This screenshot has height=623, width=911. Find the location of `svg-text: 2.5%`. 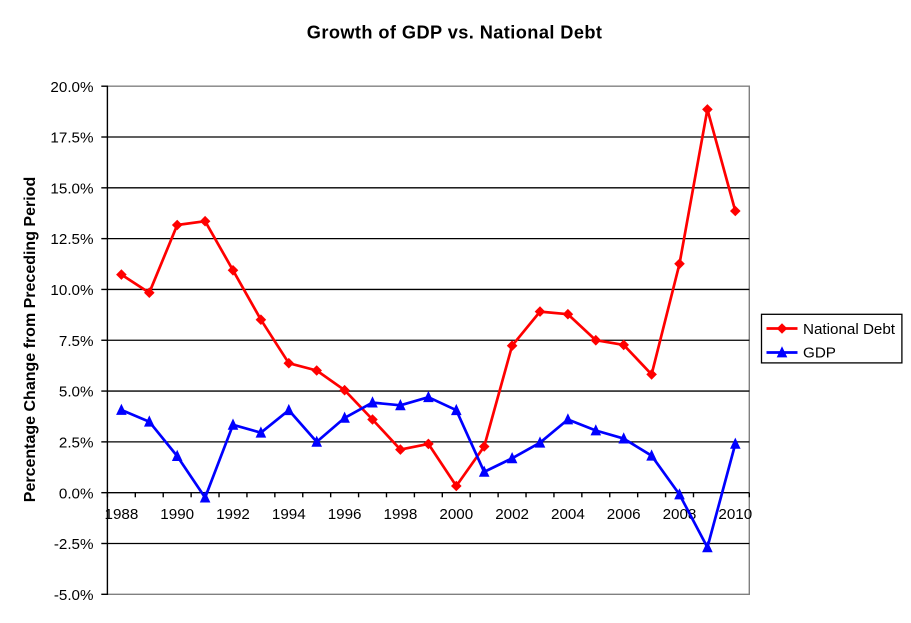

svg-text: 2.5% is located at coordinates (76, 443).